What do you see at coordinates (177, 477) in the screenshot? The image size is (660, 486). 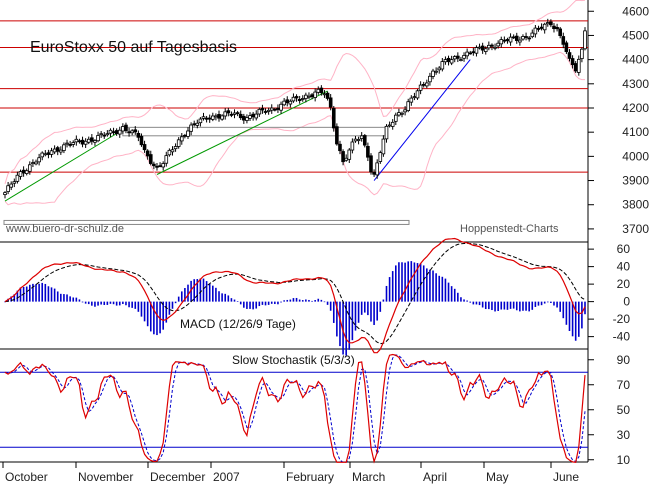 I see `x-tick-label: December` at bounding box center [177, 477].